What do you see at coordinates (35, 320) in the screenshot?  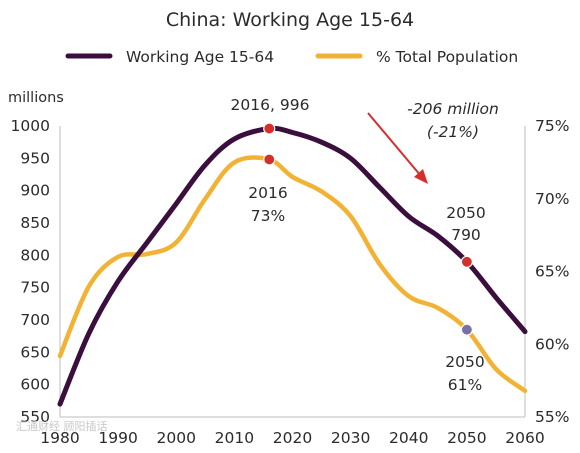 I see `y-left-tick-label: 700` at bounding box center [35, 320].